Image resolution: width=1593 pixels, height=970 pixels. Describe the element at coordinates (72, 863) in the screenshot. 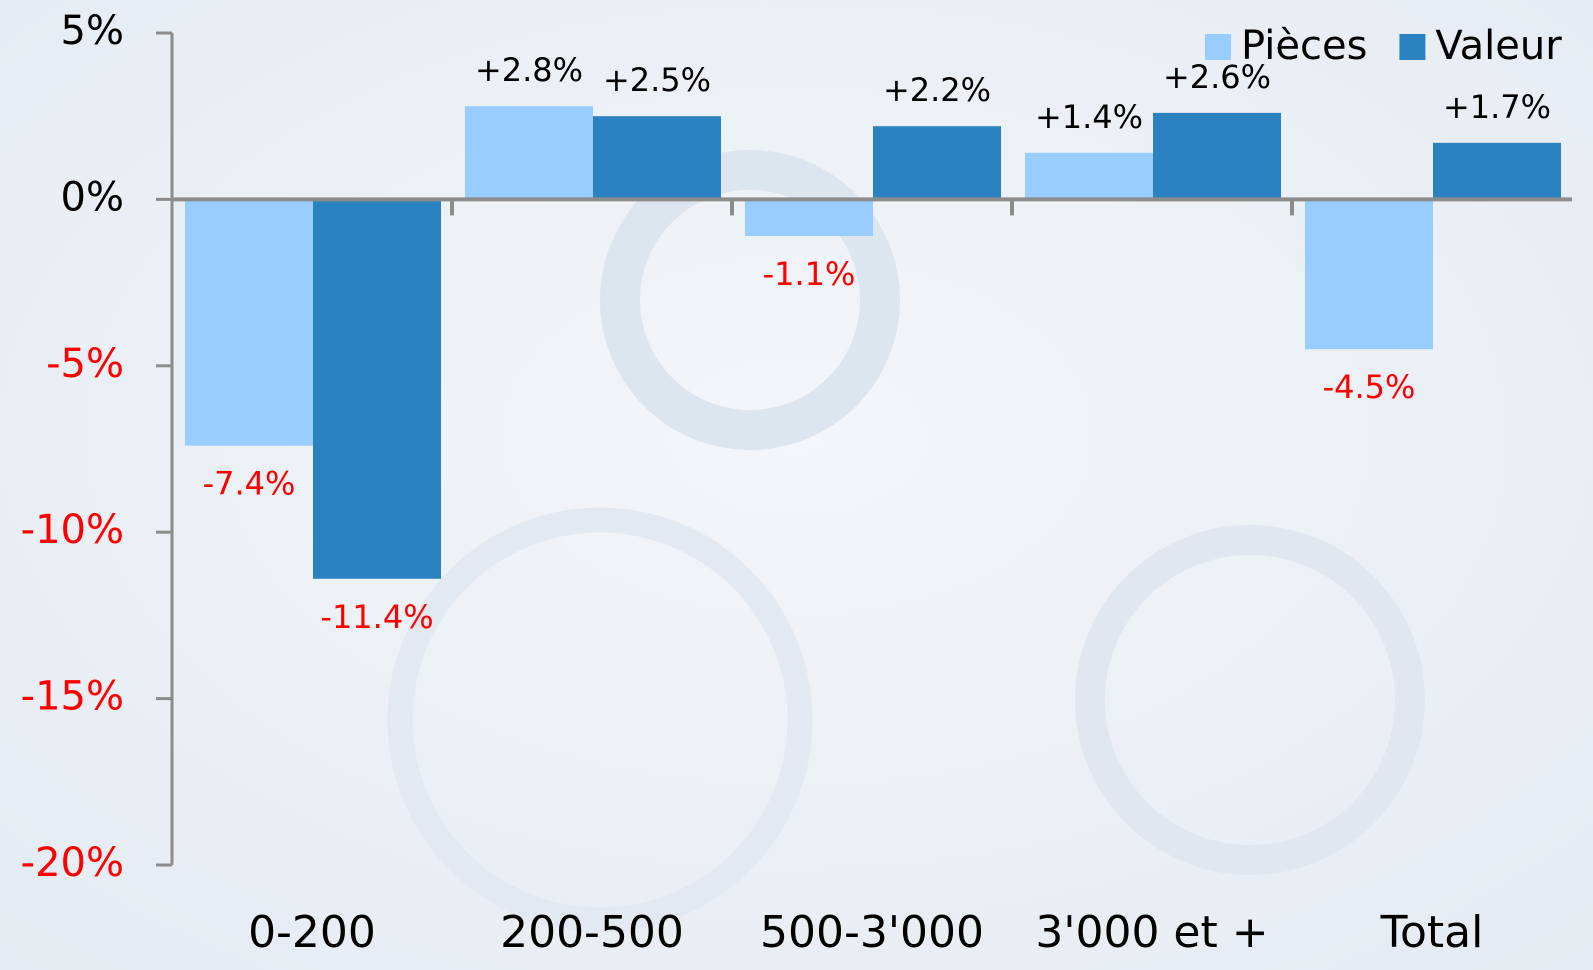

I see `y-tick-label: -20%` at that location.